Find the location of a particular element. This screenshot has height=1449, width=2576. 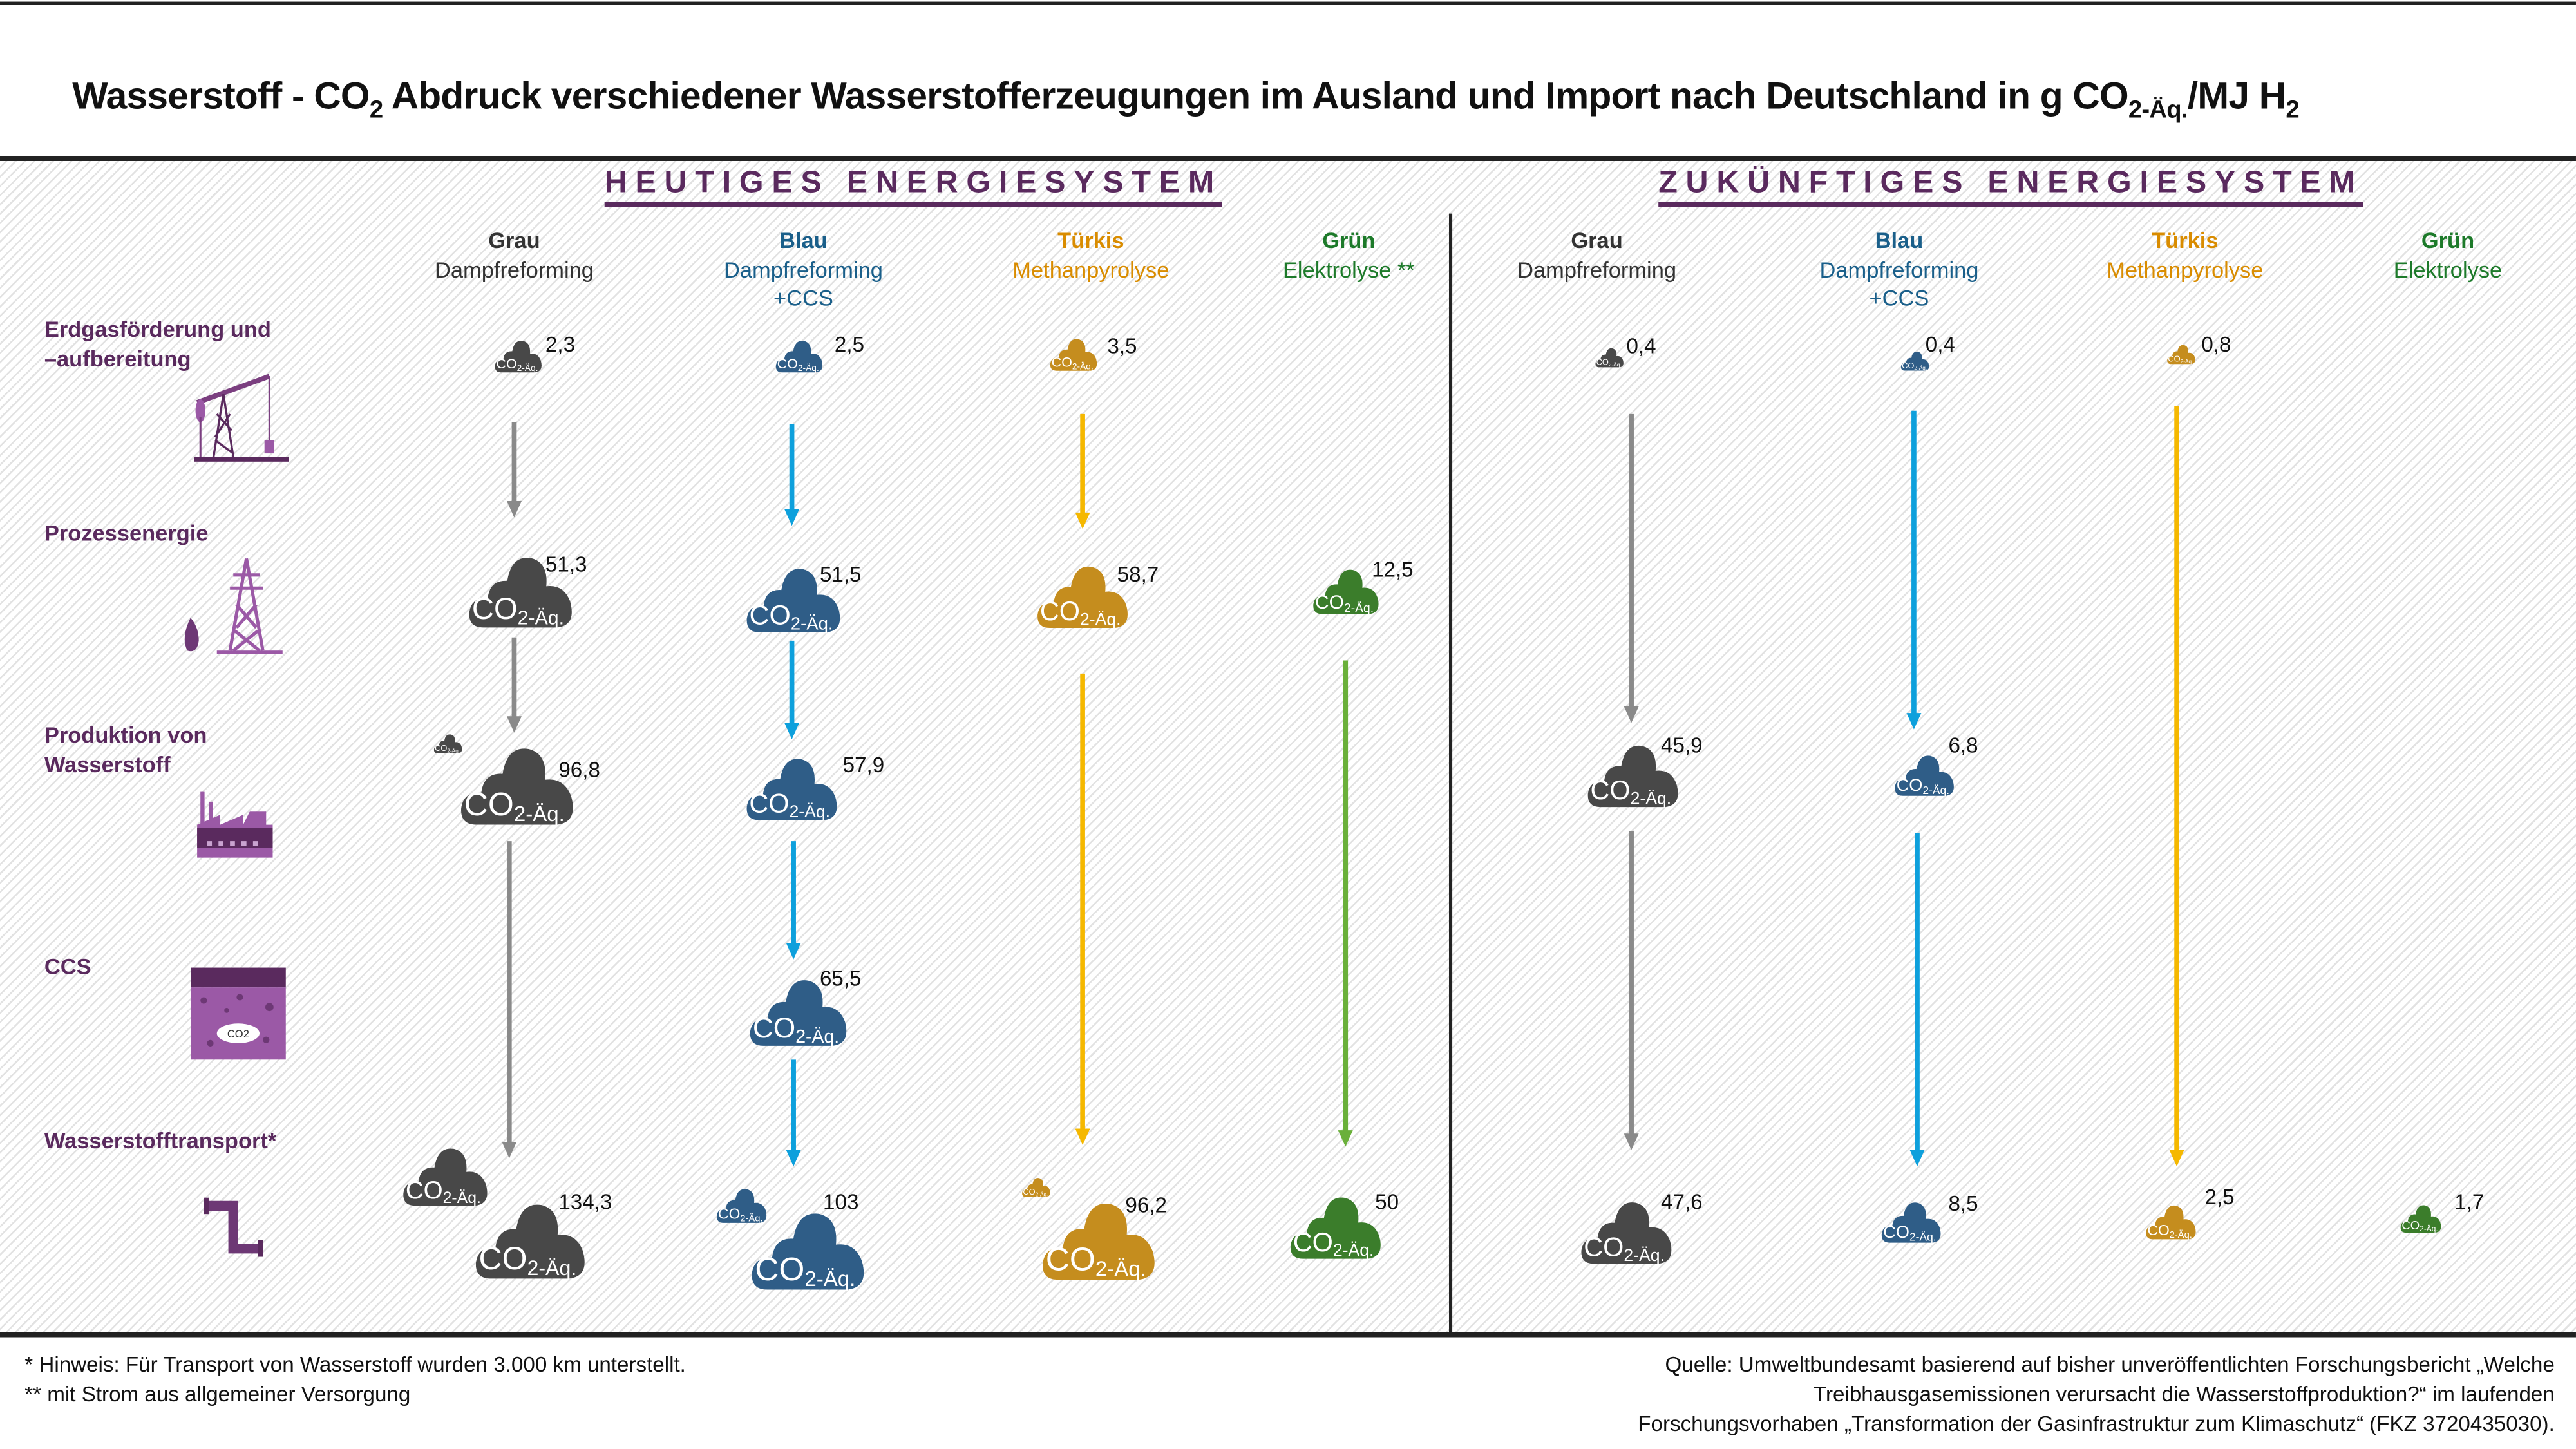

underground-storage-icon: CO2 is located at coordinates (238, 1013).